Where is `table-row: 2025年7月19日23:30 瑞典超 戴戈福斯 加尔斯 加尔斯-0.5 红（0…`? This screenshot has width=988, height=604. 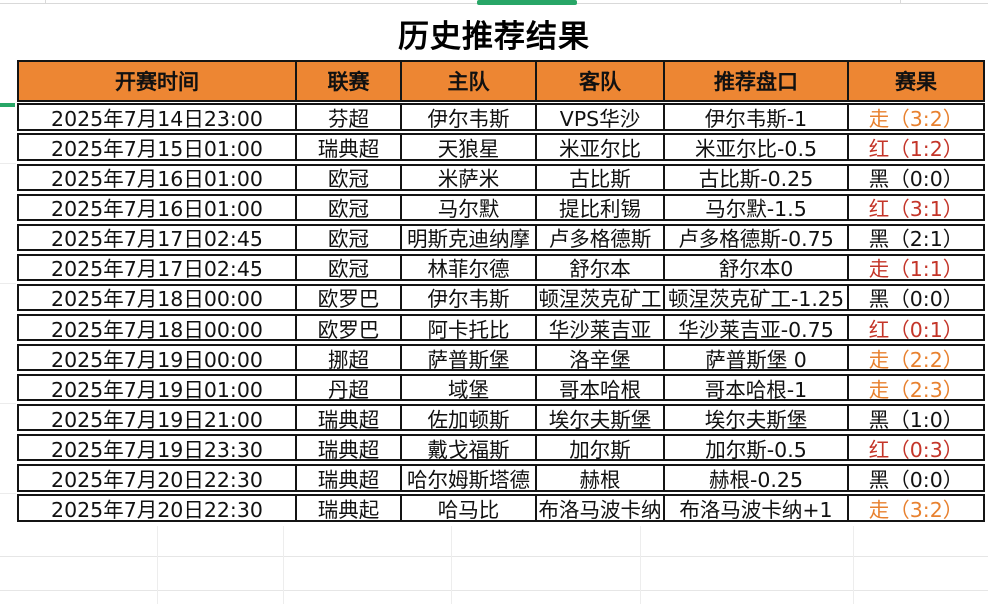 table-row: 2025年7月19日23:30 瑞典超 戴戈福斯 加尔斯 加尔斯-0.5 红（0… is located at coordinates (501, 448).